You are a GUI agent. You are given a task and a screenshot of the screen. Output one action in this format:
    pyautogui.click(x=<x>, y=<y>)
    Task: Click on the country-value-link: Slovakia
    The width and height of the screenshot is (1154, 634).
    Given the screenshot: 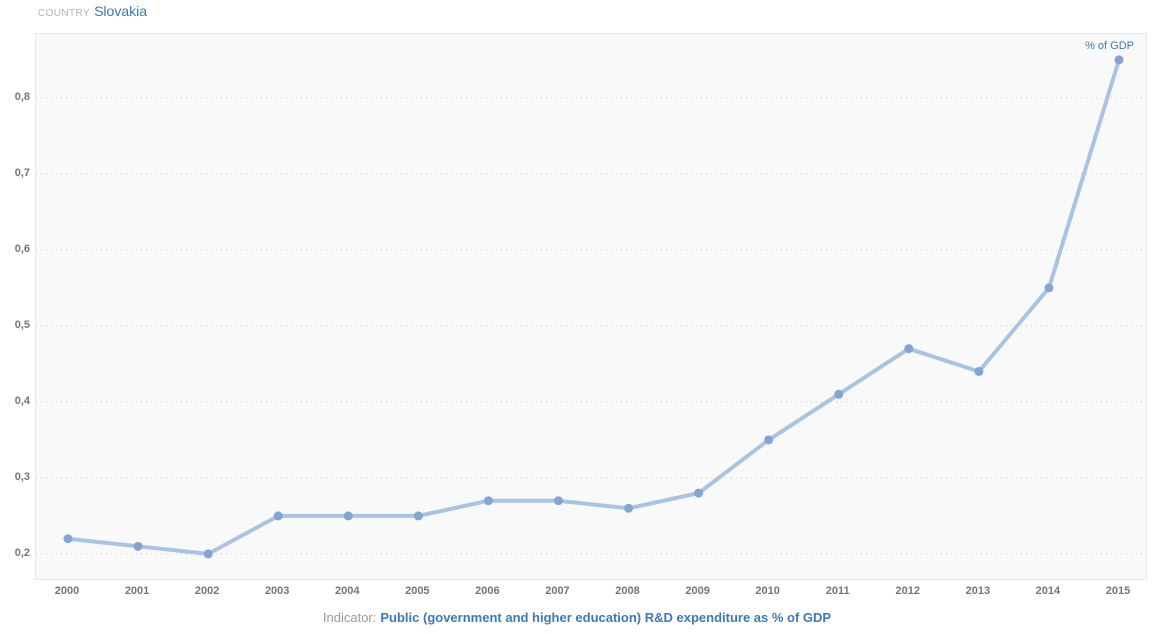 What is the action you would take?
    pyautogui.click(x=120, y=11)
    